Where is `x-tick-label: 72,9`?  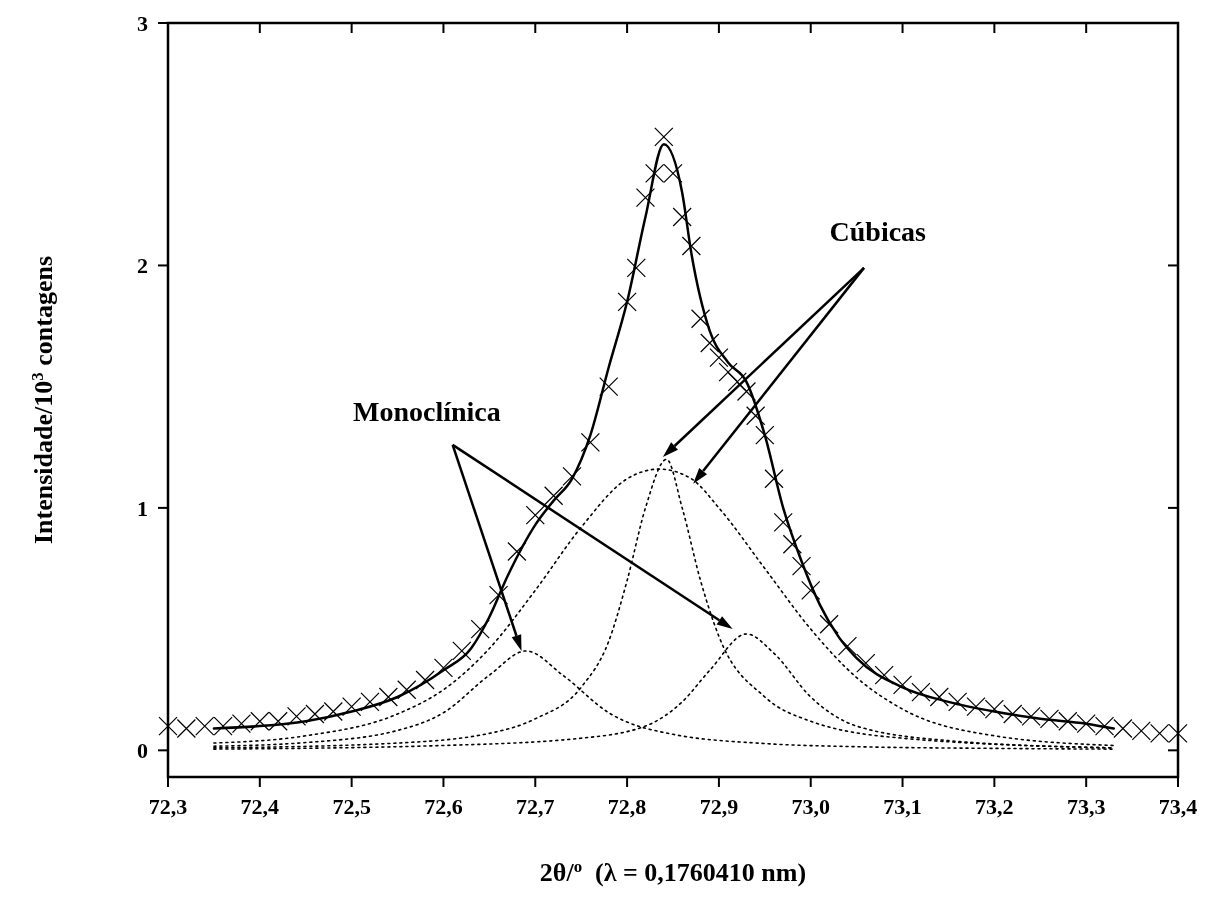 x-tick-label: 72,9 is located at coordinates (719, 806).